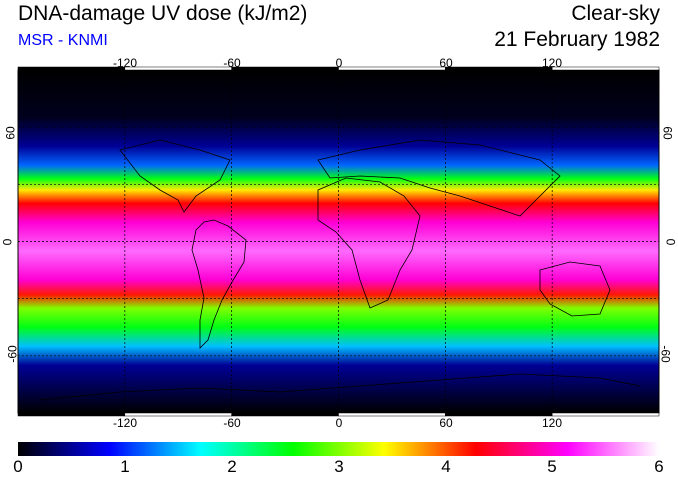 Image resolution: width=678 pixels, height=480 pixels. Describe the element at coordinates (552, 423) in the screenshot. I see `lon-tick-bottom: 120` at that location.